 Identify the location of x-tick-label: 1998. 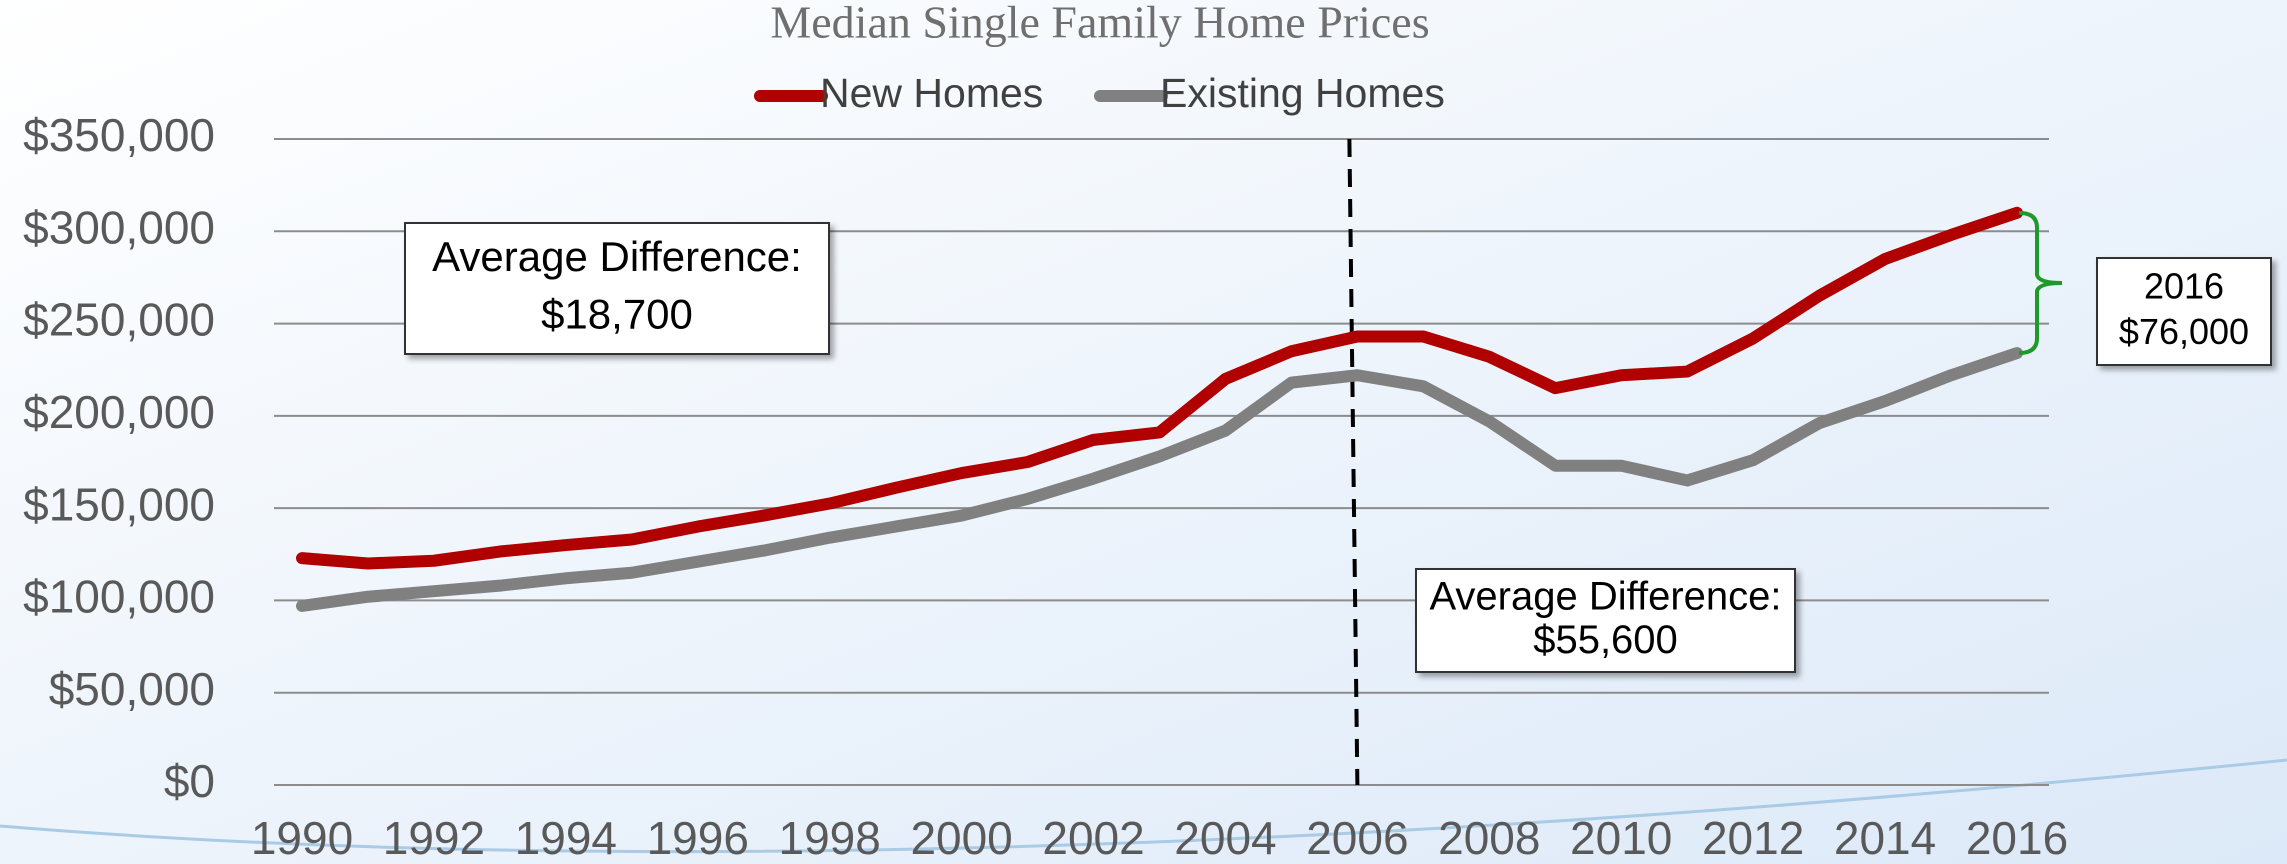
(830, 838).